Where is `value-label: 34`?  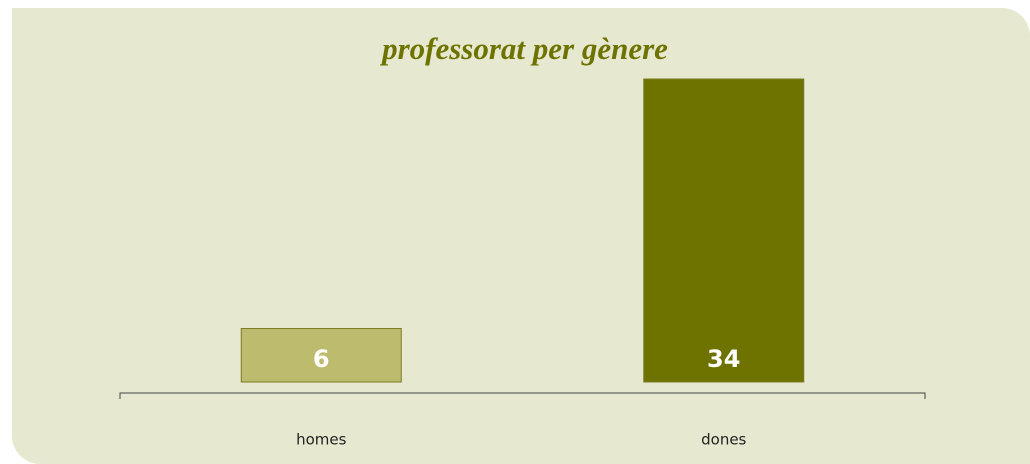 value-label: 34 is located at coordinates (723, 359).